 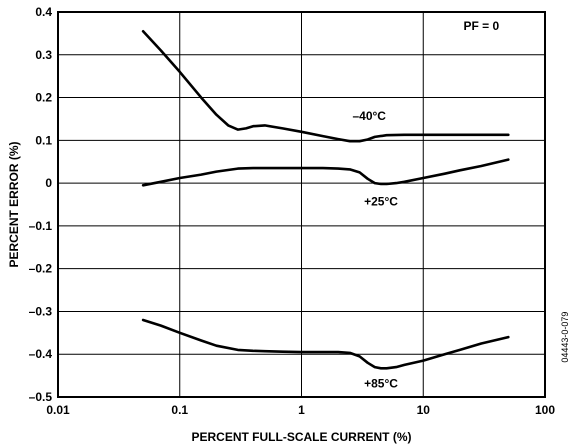 I want to click on y-axis-title: PERCENT ERROR (%), so click(x=14, y=204).